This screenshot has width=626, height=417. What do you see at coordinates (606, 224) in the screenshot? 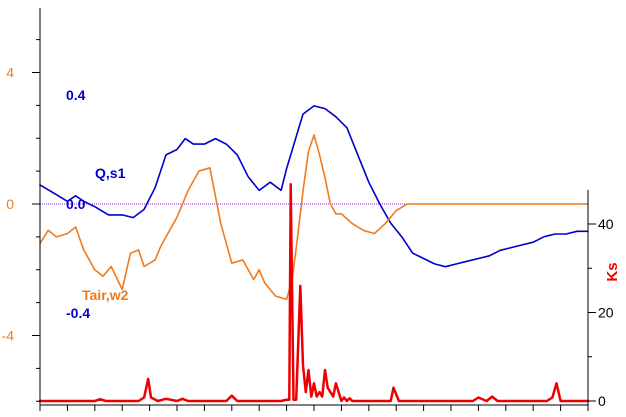
I see `right-axis-tick-label: 40` at bounding box center [606, 224].